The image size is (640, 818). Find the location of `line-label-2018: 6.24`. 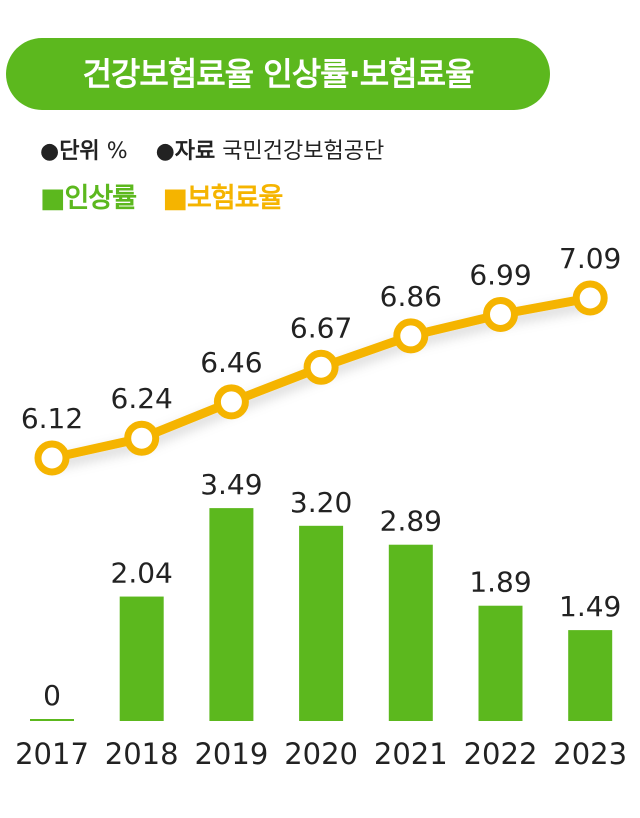

line-label-2018: 6.24 is located at coordinates (142, 398).